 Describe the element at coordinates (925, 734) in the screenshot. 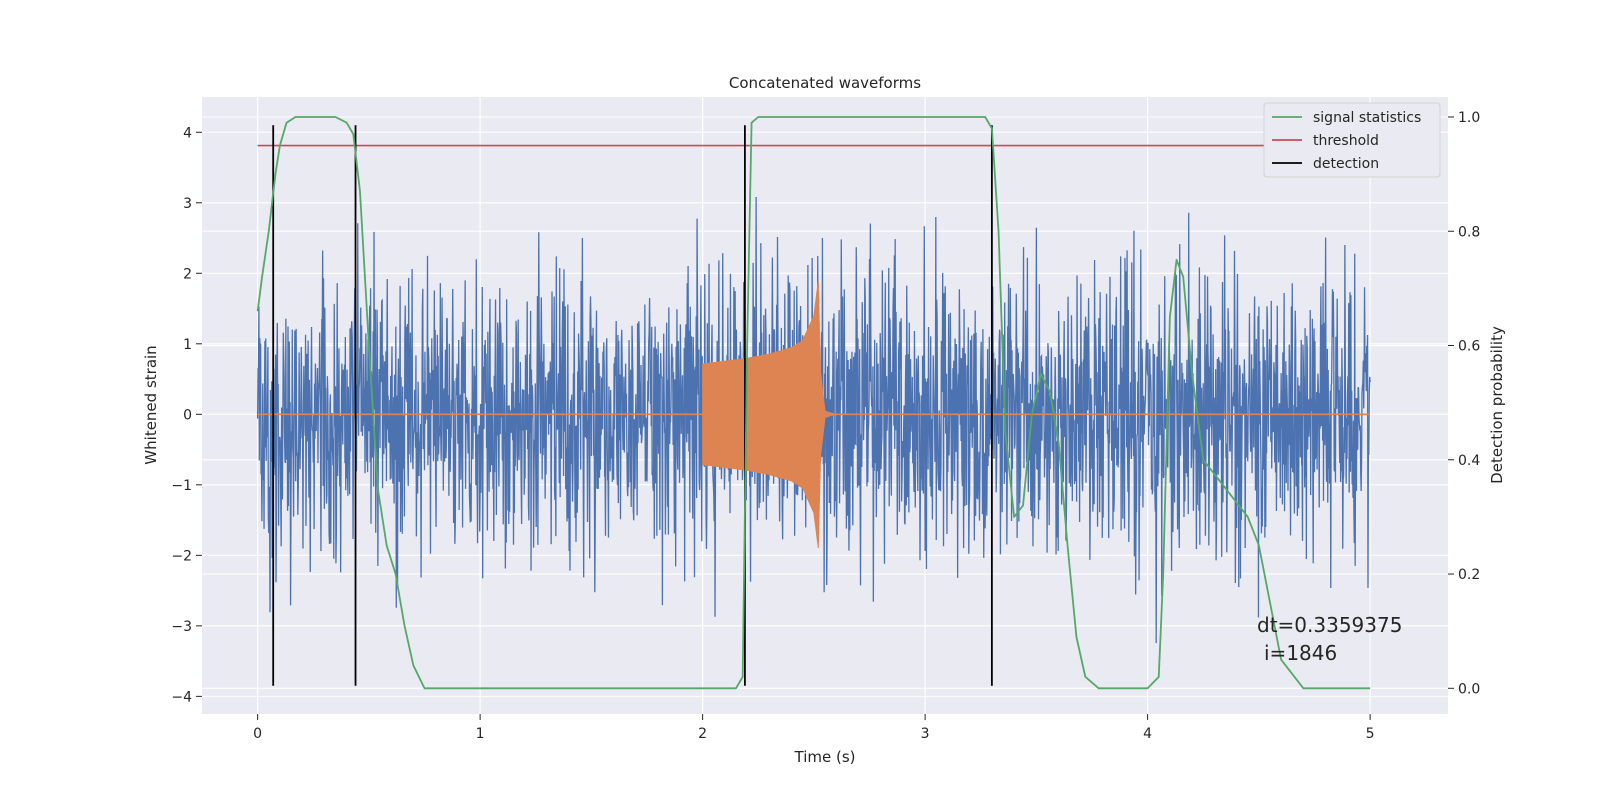

I see `x-tick-label: 3` at that location.